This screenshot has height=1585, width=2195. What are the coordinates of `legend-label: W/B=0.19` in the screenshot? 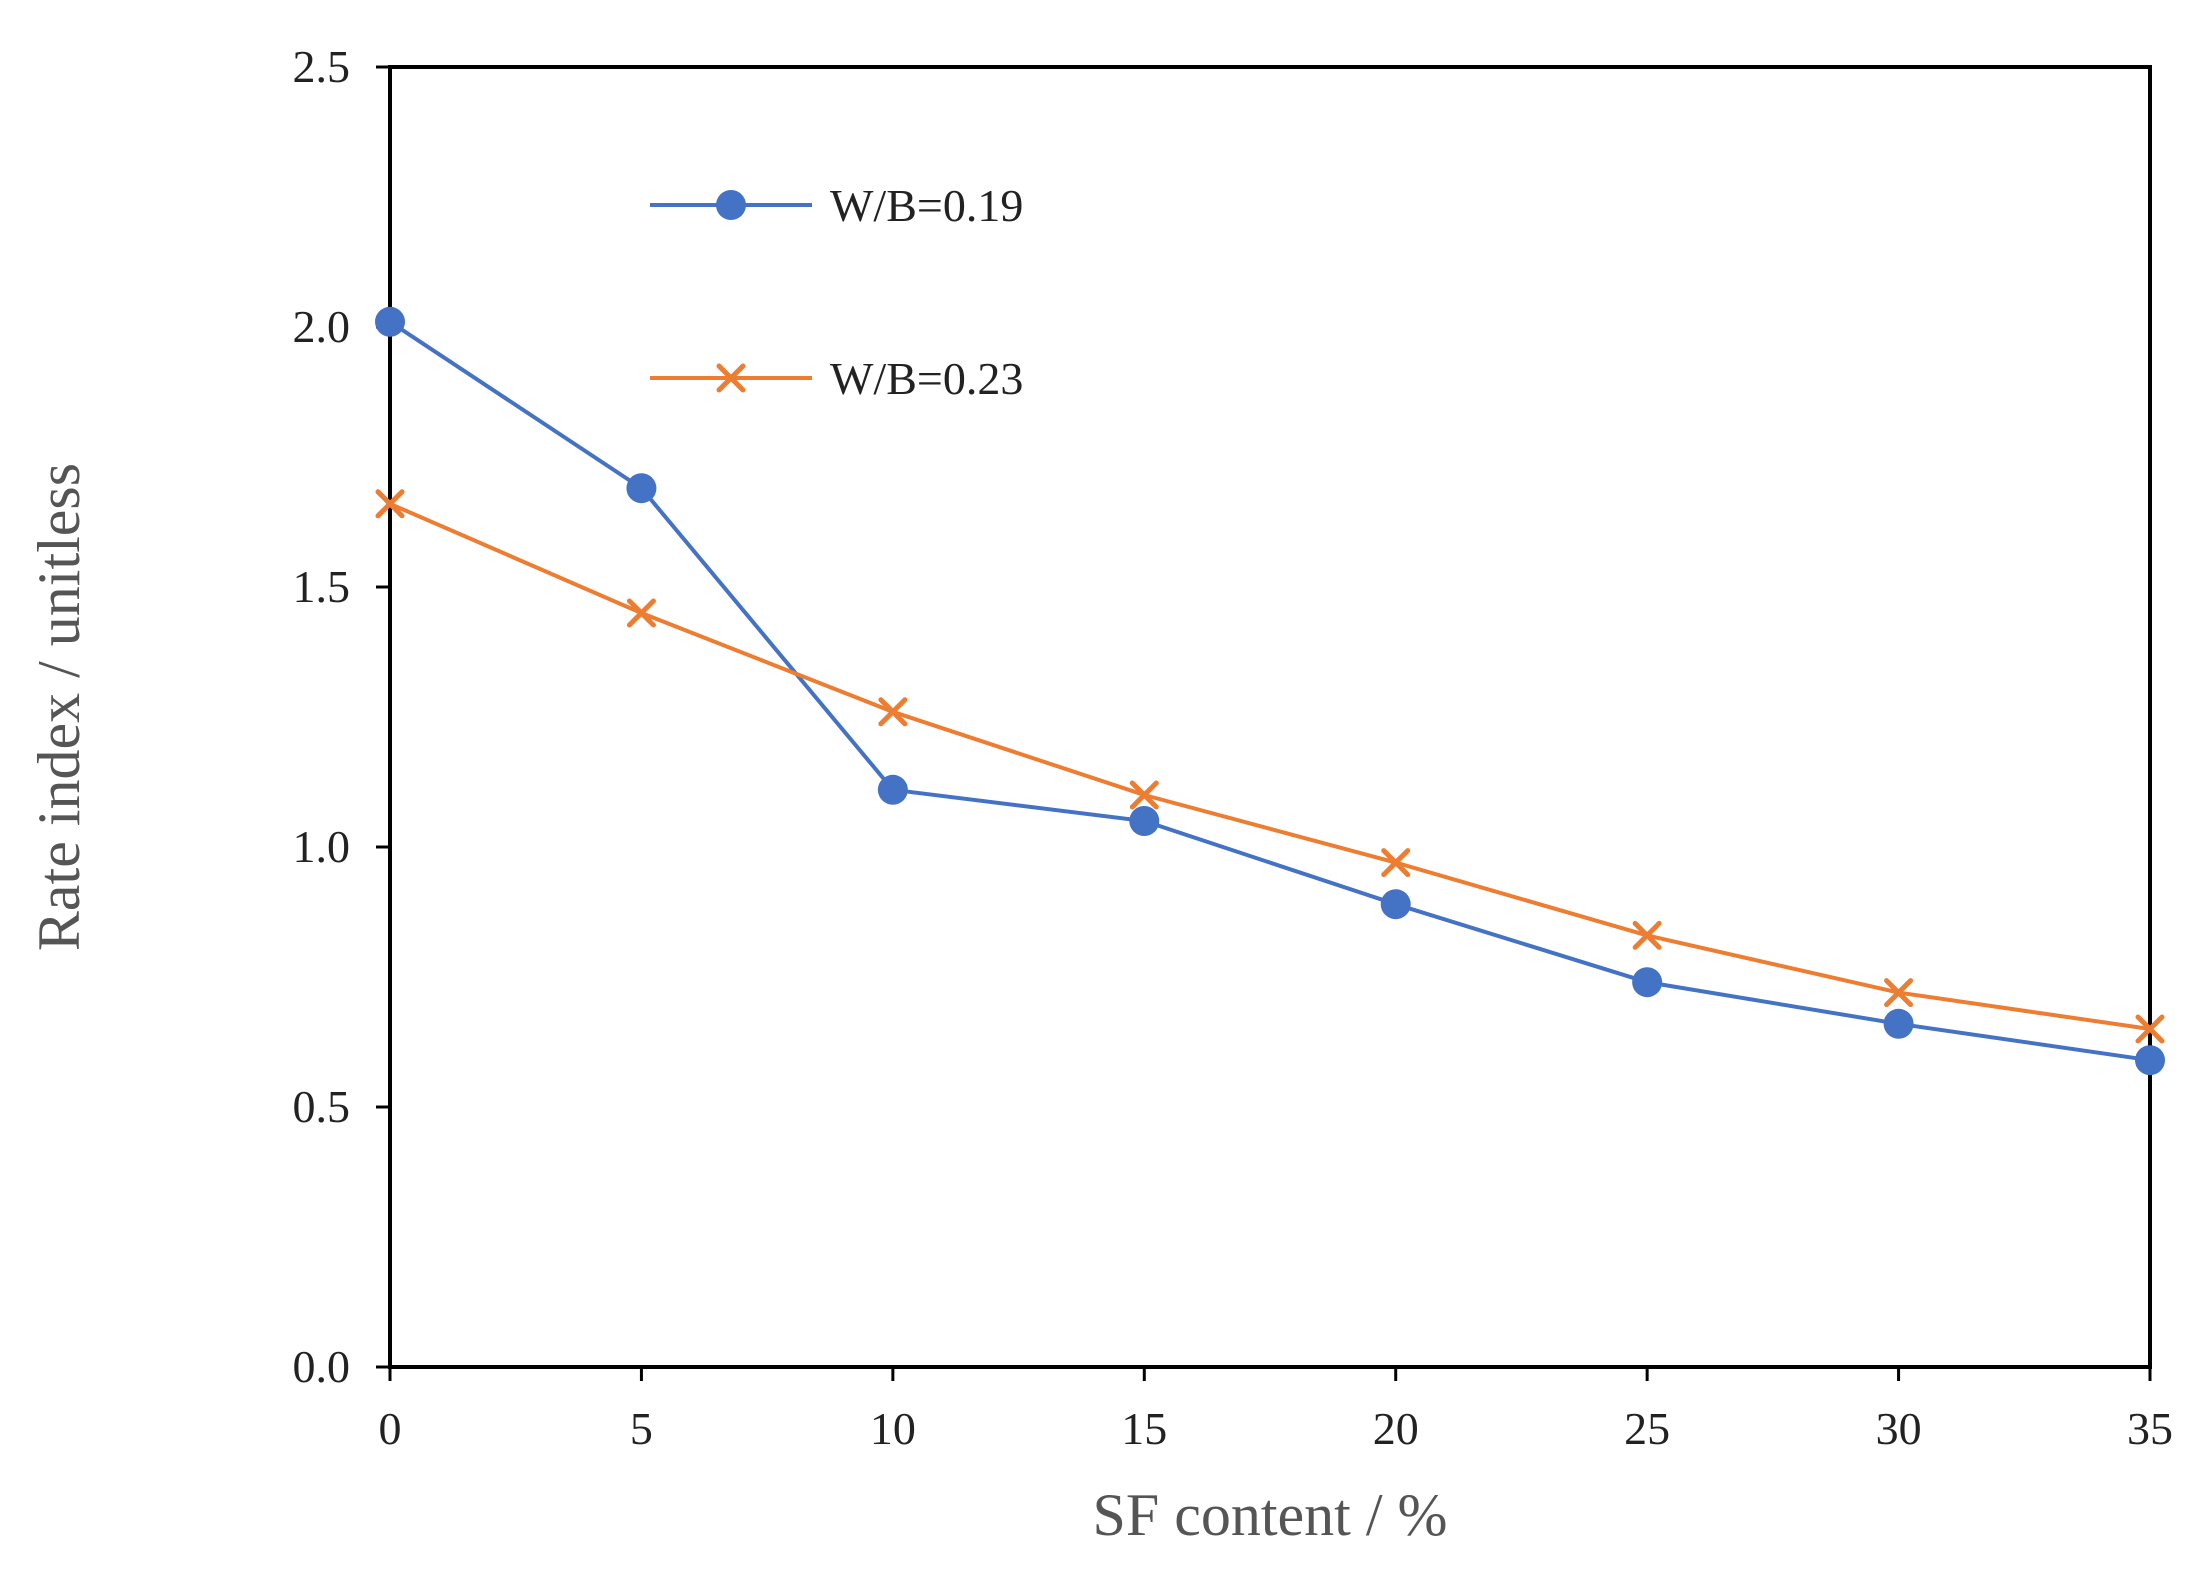 It's located at (926, 205).